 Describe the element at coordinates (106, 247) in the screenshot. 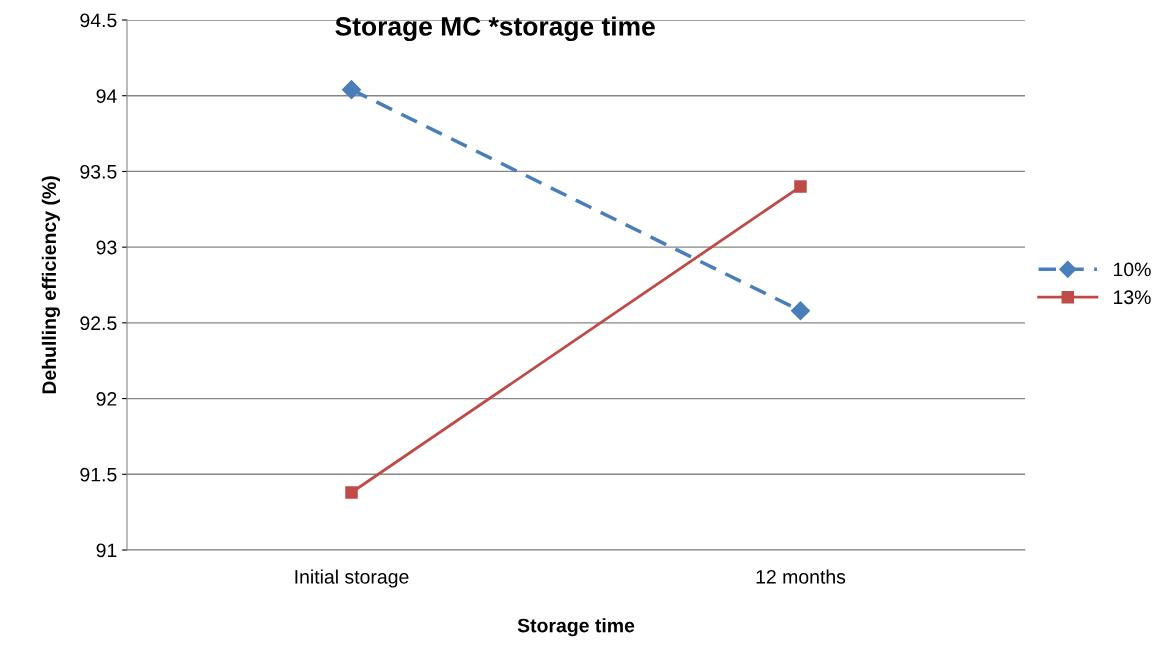

I see `y-tick-label: 93` at that location.